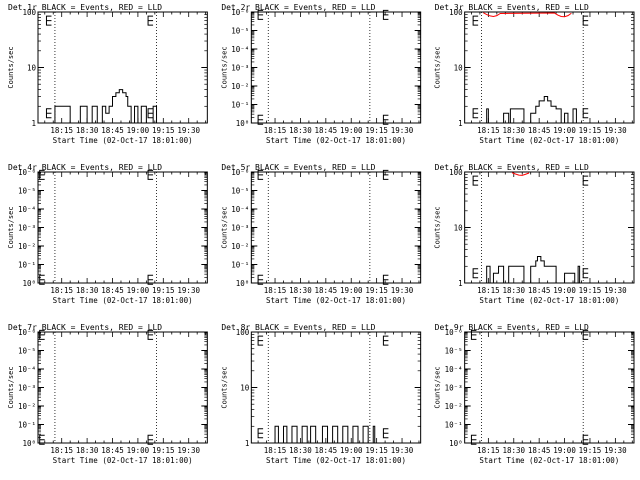 This screenshot has width=640, height=480. Describe the element at coordinates (298, 7) in the screenshot. I see `panel-title: Det 2r BLACK = Events, RED = LLD` at that location.